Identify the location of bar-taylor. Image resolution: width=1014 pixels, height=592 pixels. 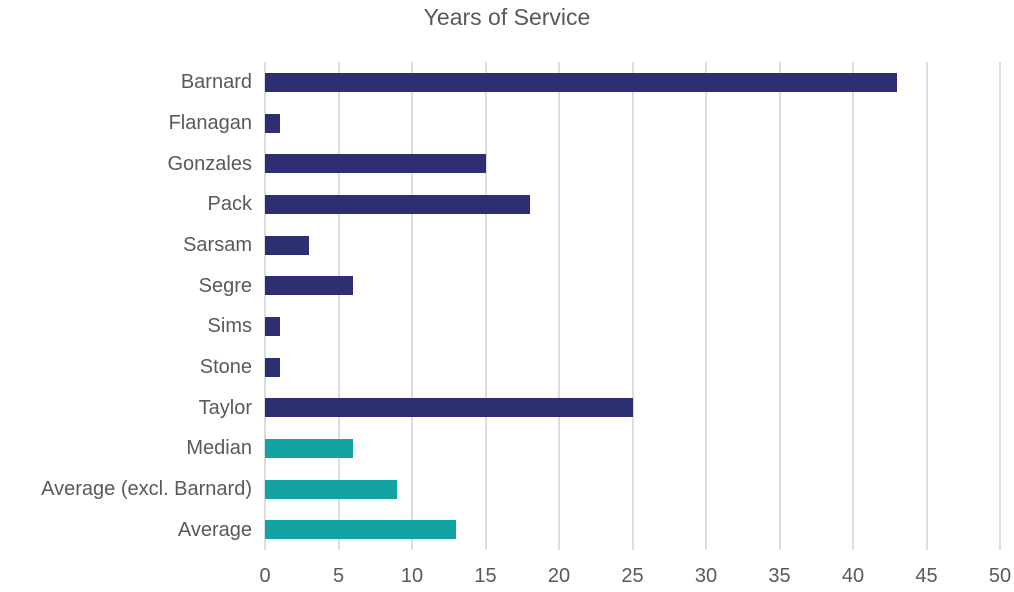
(449, 408).